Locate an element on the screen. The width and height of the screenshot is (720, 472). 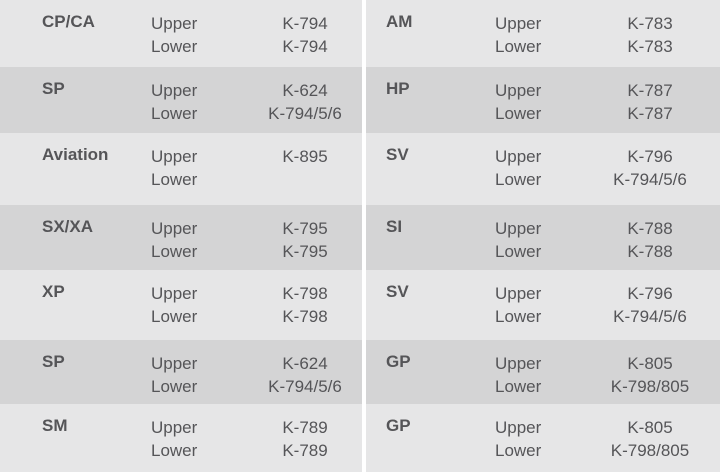
part-codes: K-798 K-798 is located at coordinates (305, 305).